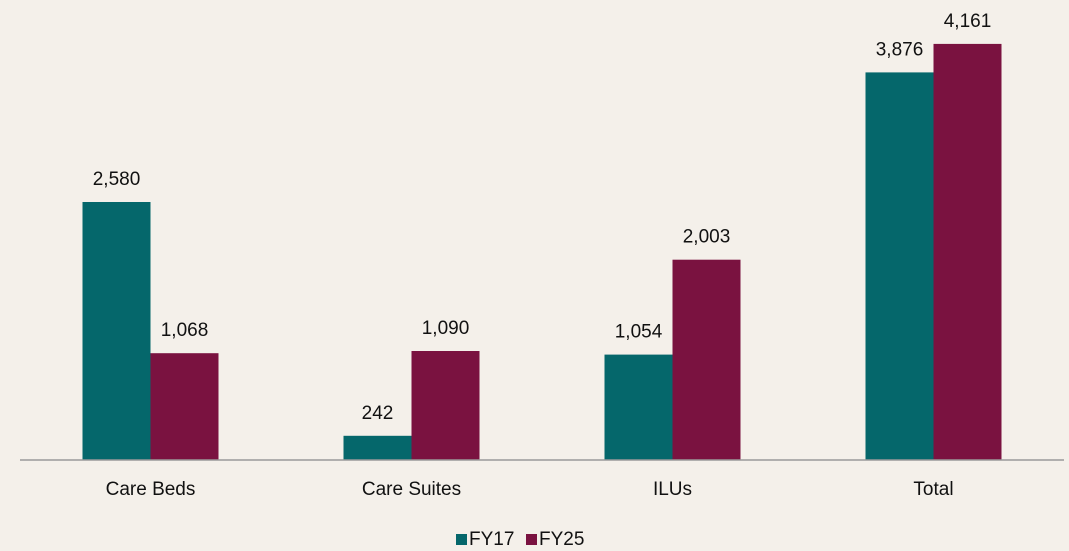 The width and height of the screenshot is (1069, 551). What do you see at coordinates (561, 539) in the screenshot?
I see `legend-label: FY25` at bounding box center [561, 539].